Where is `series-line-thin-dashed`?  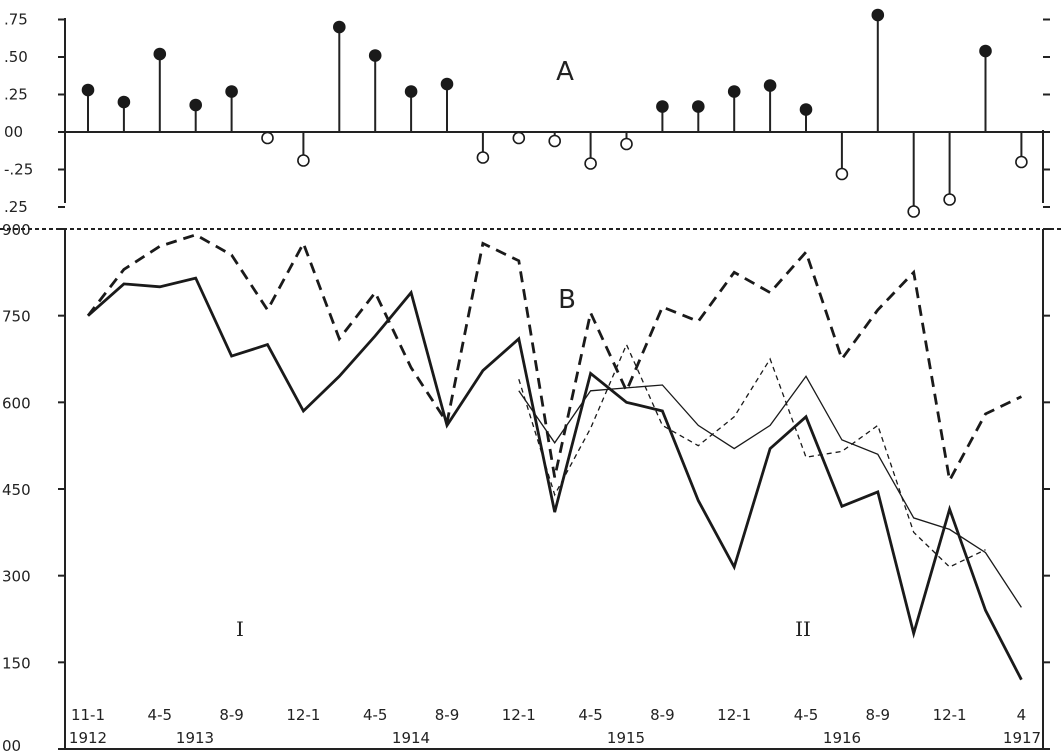
series-line-thin-dashed is located at coordinates (752, 455).